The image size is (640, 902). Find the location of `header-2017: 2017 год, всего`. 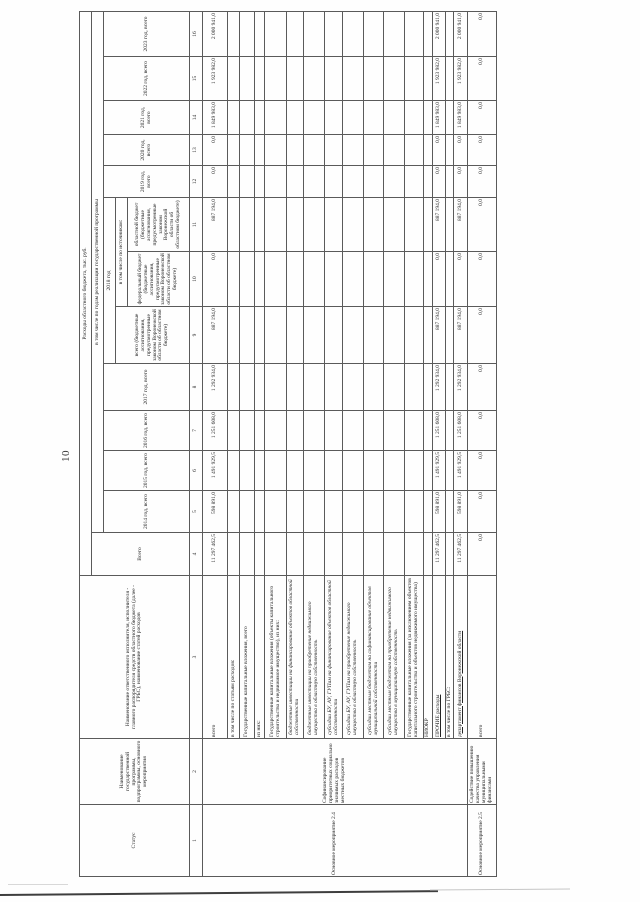

header-2017: 2017 год, всего is located at coordinates (146, 387).